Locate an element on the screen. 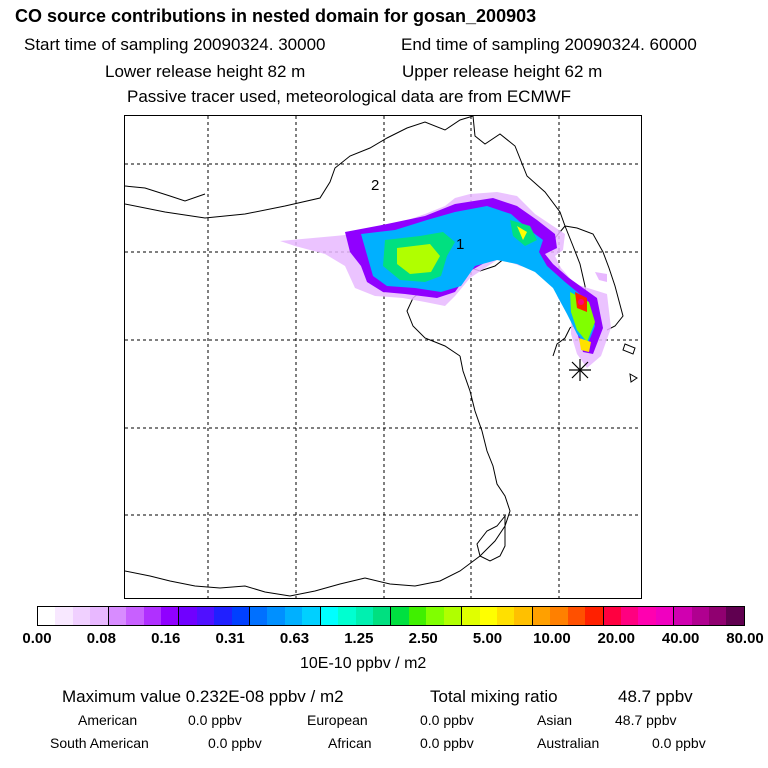 The height and width of the screenshot is (768, 768). asian-label: Asian is located at coordinates (555, 720).